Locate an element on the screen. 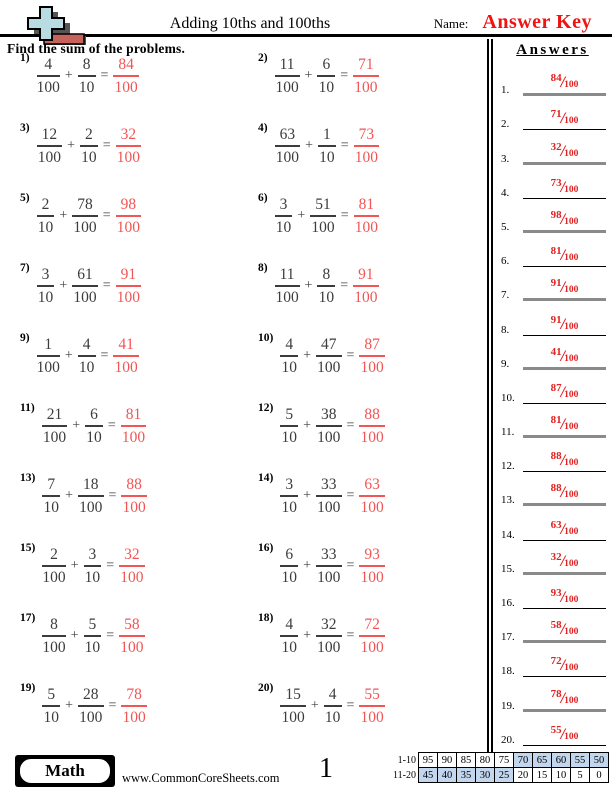  addition-plus-icon is located at coordinates (66, 27).